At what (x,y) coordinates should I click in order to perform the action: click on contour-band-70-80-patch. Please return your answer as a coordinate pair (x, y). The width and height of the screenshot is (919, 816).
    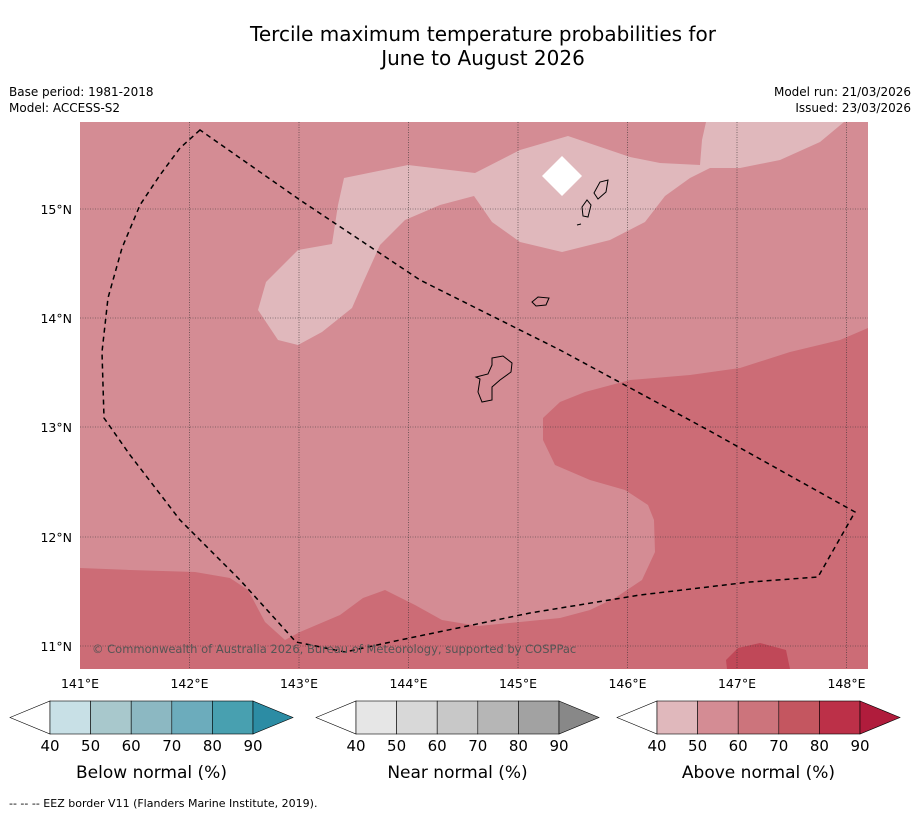
    Looking at the image, I should click on (758, 656).